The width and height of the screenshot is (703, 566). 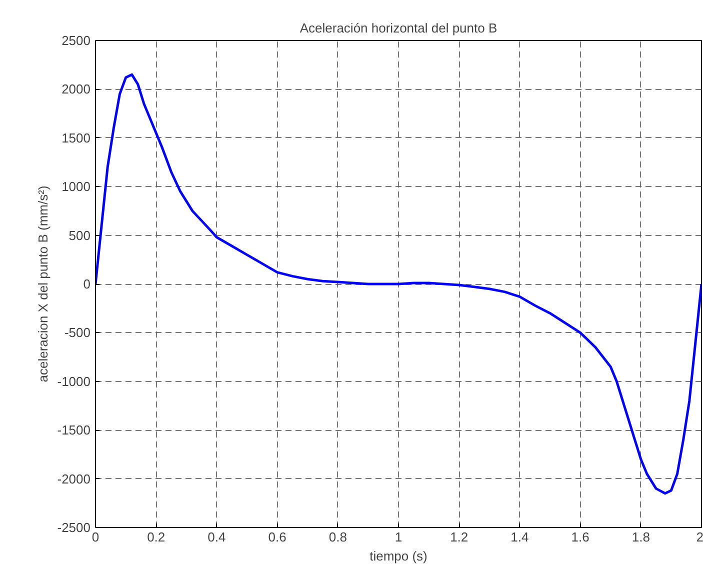 What do you see at coordinates (73, 527) in the screenshot?
I see `y-tick-label: -2500` at bounding box center [73, 527].